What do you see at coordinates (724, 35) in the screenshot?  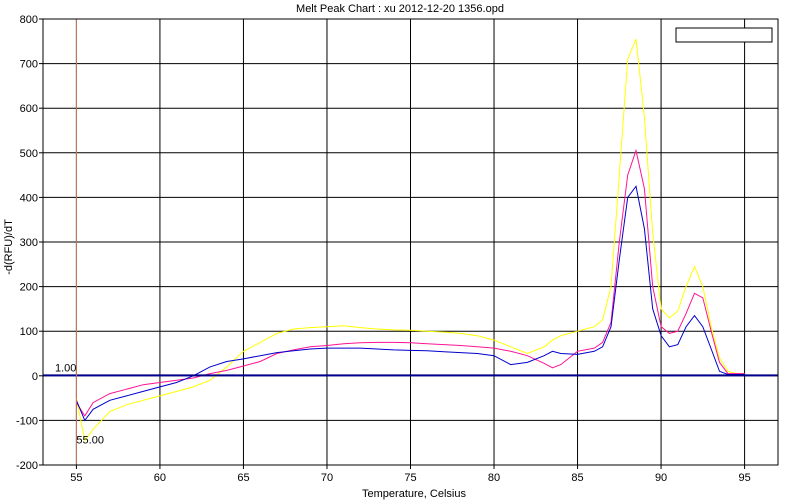 I see `legend-box` at bounding box center [724, 35].